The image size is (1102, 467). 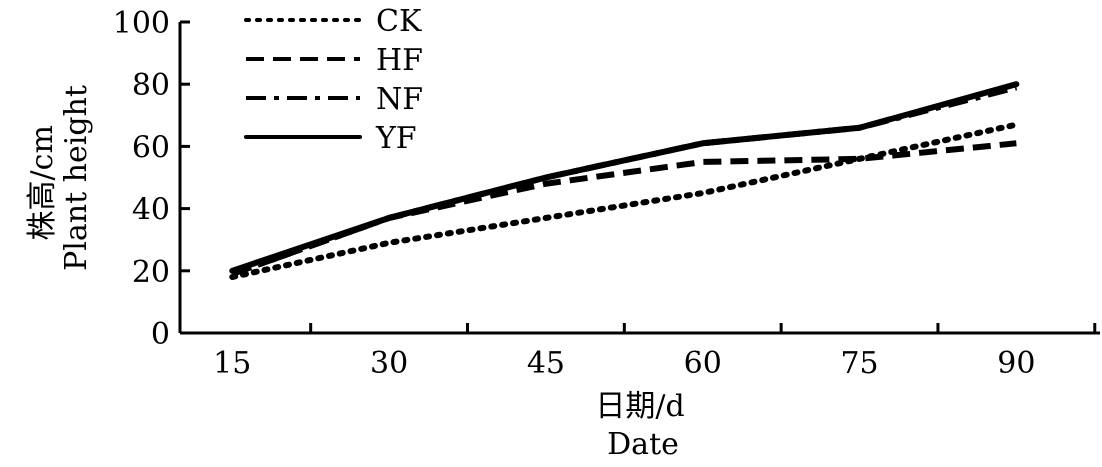 I want to click on legend: CK HF NF YF, so click(x=333, y=80).